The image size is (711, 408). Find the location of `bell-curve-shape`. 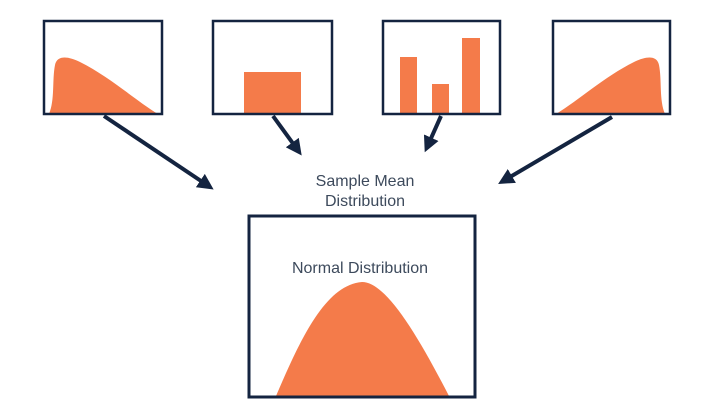

bell-curve-shape is located at coordinates (362, 339).